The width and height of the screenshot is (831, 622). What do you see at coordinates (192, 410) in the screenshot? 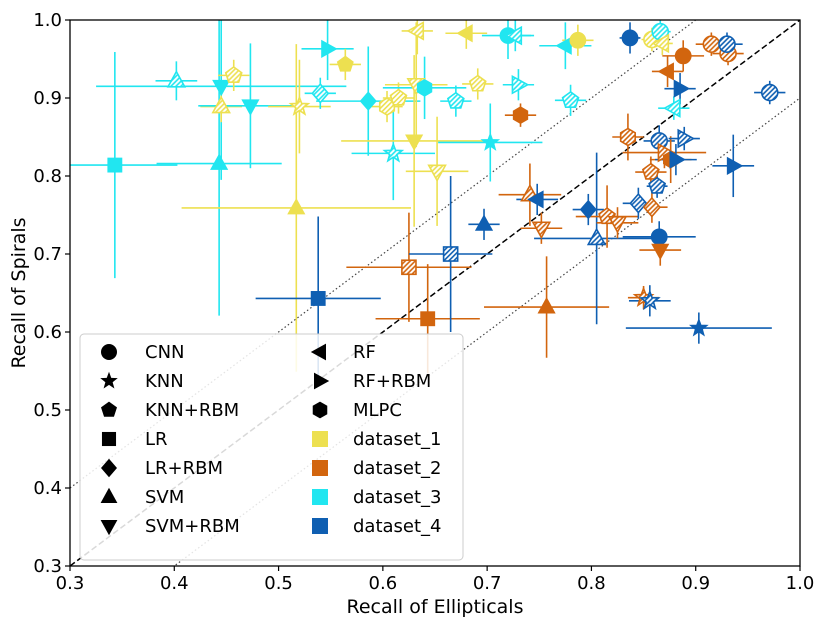
I see `legend-label: KNN+RBM` at bounding box center [192, 410].